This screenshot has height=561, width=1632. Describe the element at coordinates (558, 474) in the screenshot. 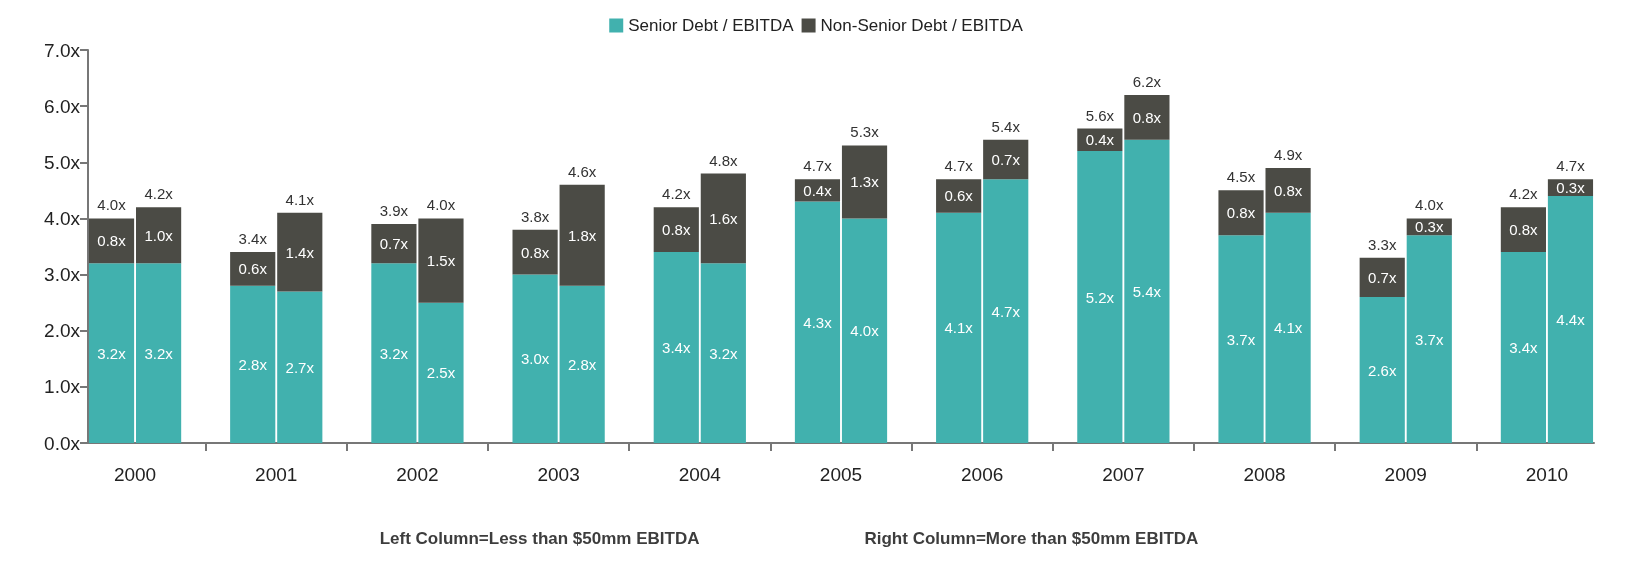

I see `x-tick-label: 2003` at that location.